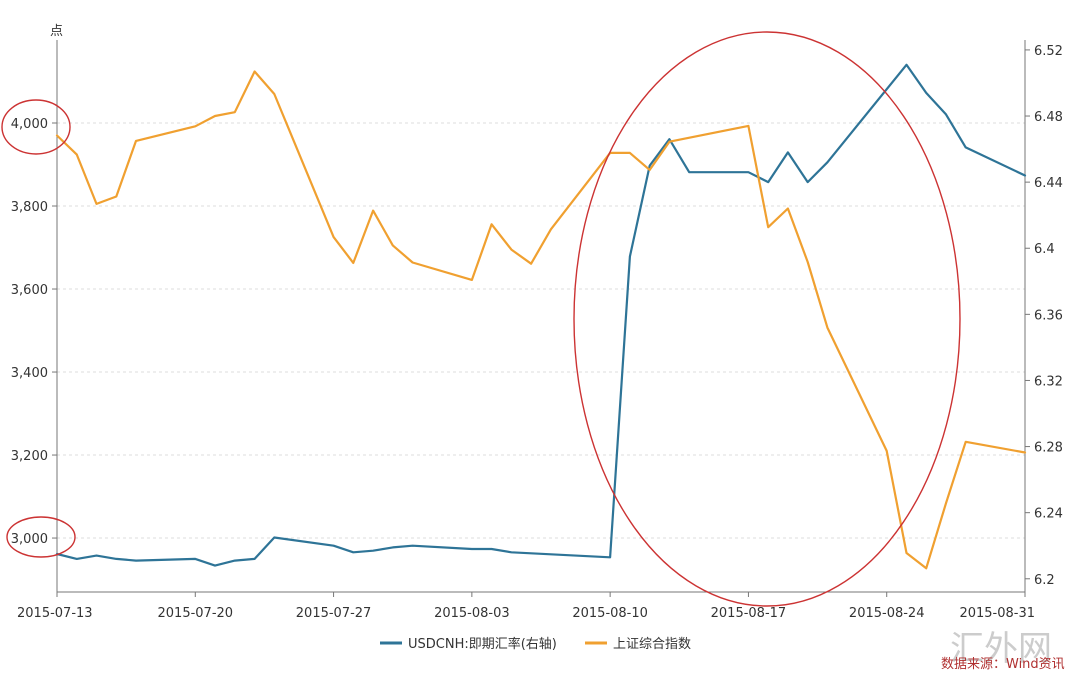 Image resolution: width=1080 pixels, height=678 pixels. I want to click on left-tick-label-3: 3,600, so click(29, 290).